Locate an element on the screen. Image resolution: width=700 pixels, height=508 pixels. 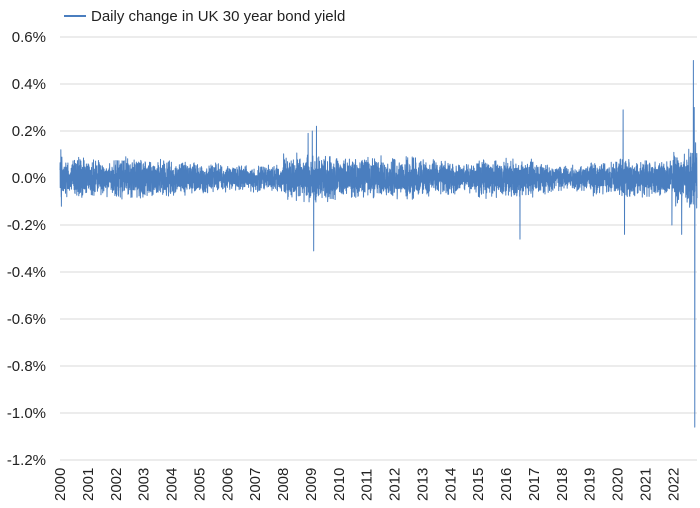
y-tick-label: 0.6% is located at coordinates (29, 37).